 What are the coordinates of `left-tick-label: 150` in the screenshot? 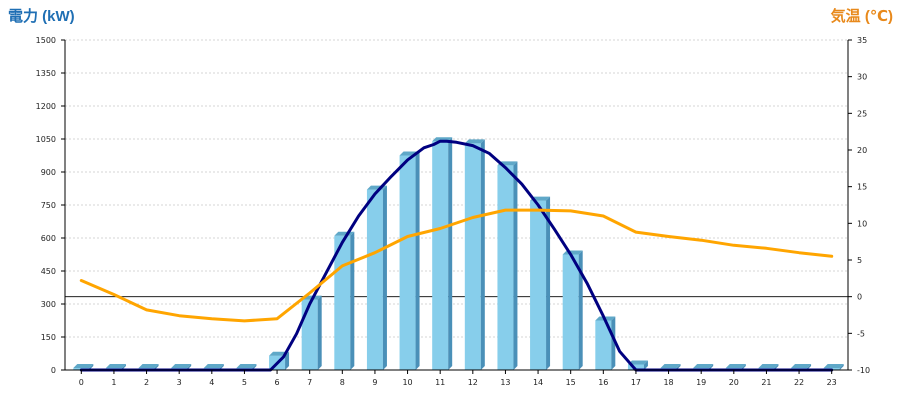 It's located at (48, 337).